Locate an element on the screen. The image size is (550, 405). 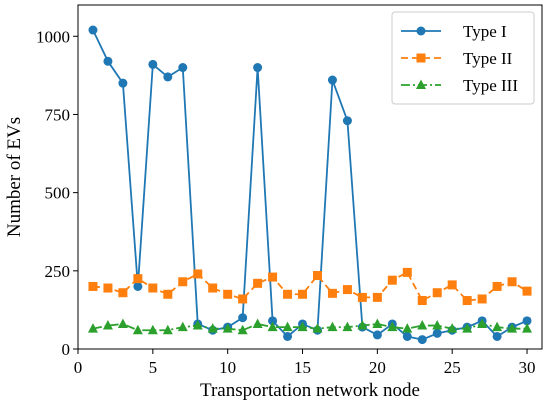
legend: Type I Type II Type III is located at coordinates (463, 58).